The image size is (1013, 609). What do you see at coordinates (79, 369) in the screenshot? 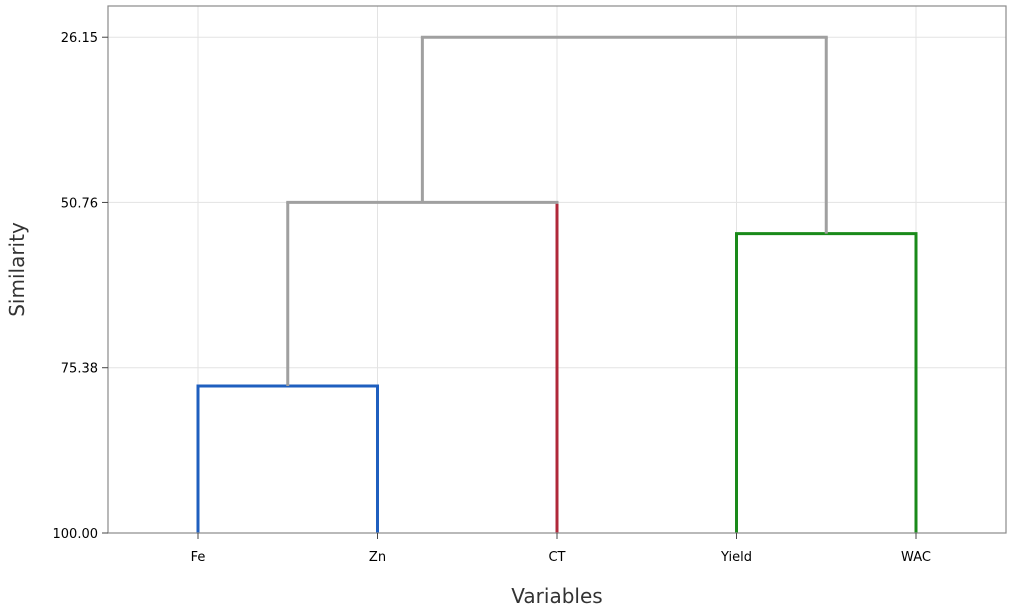
I see `y-tick-label-2: 75.38` at bounding box center [79, 369].